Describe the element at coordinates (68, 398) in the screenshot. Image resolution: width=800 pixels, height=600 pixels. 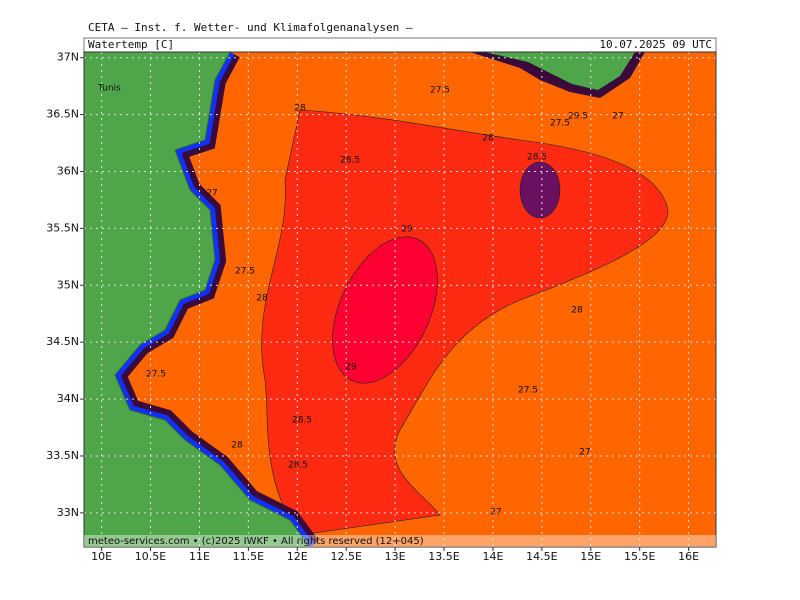
I see `y-tick-label: 34N` at that location.